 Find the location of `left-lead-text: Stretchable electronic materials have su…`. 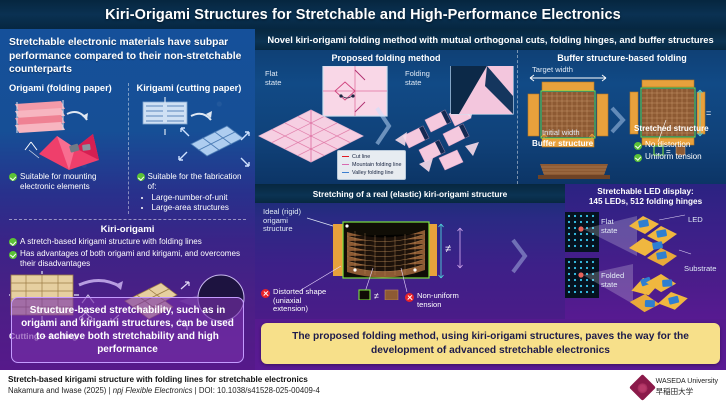

left-lead-text: Stretchable electronic materials have su… is located at coordinates (125, 56).